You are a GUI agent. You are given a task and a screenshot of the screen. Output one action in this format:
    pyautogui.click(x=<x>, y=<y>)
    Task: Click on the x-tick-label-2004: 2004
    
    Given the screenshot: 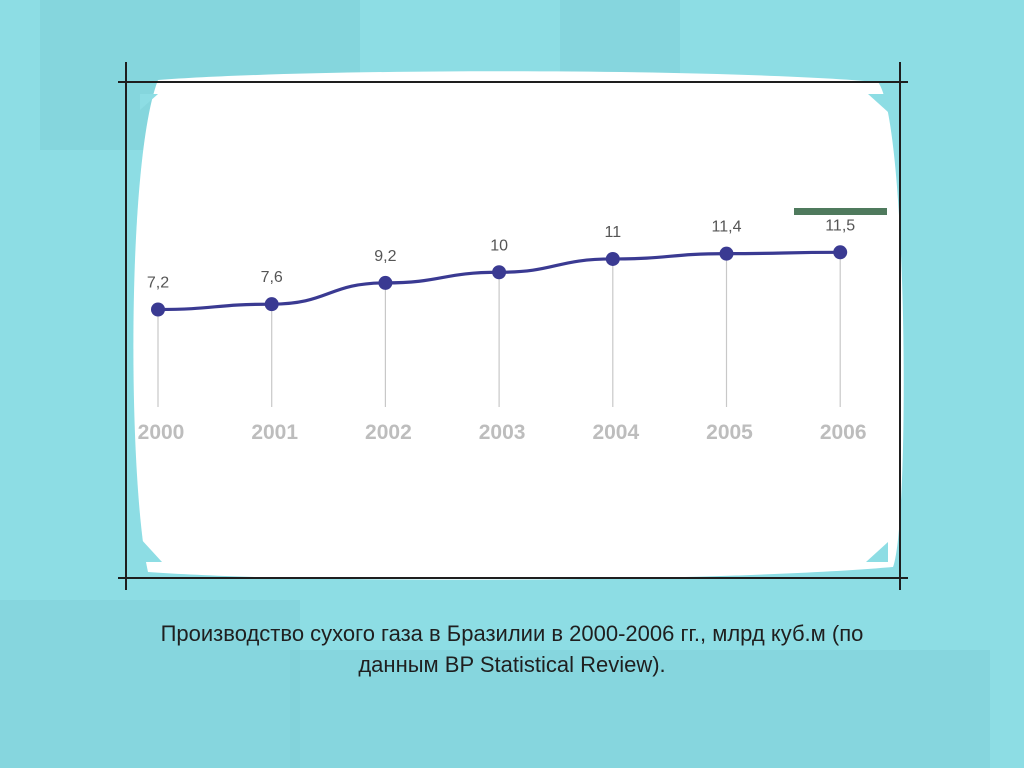 What is the action you would take?
    pyautogui.click(x=615, y=432)
    